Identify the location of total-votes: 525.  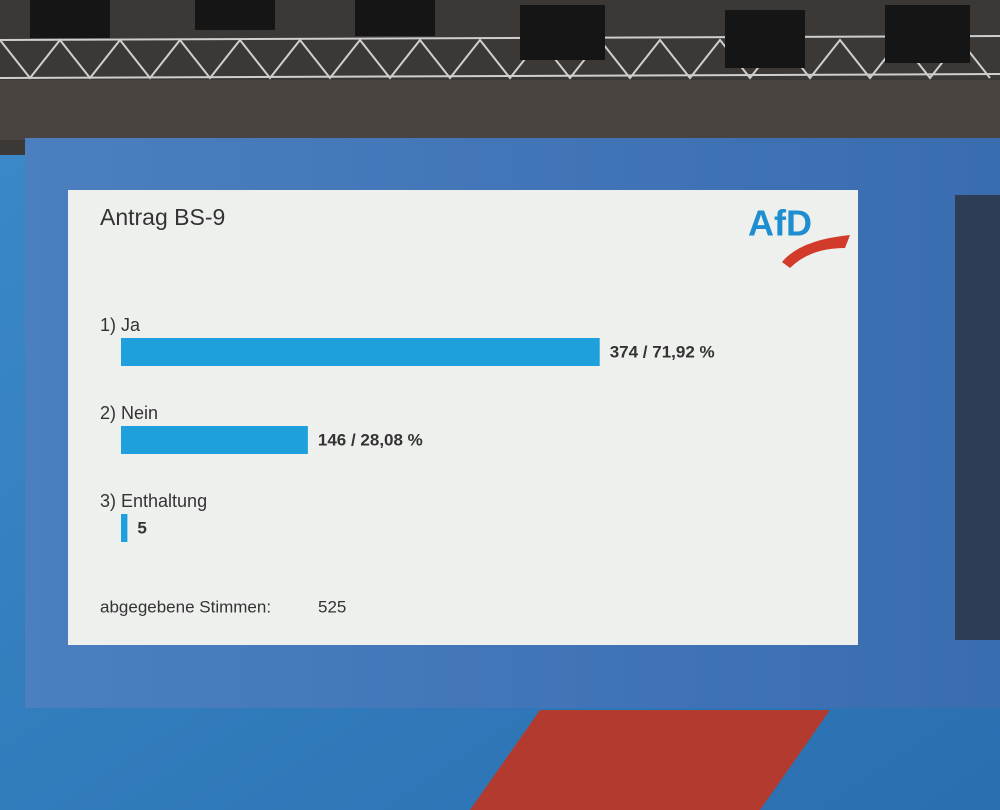
(332, 606).